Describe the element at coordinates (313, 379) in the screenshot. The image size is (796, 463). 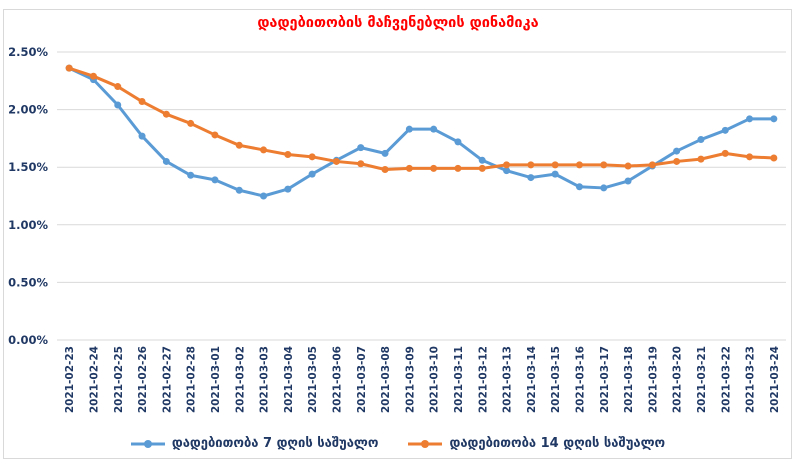
I see `x-axis-tick-label: 2021-03-05` at that location.